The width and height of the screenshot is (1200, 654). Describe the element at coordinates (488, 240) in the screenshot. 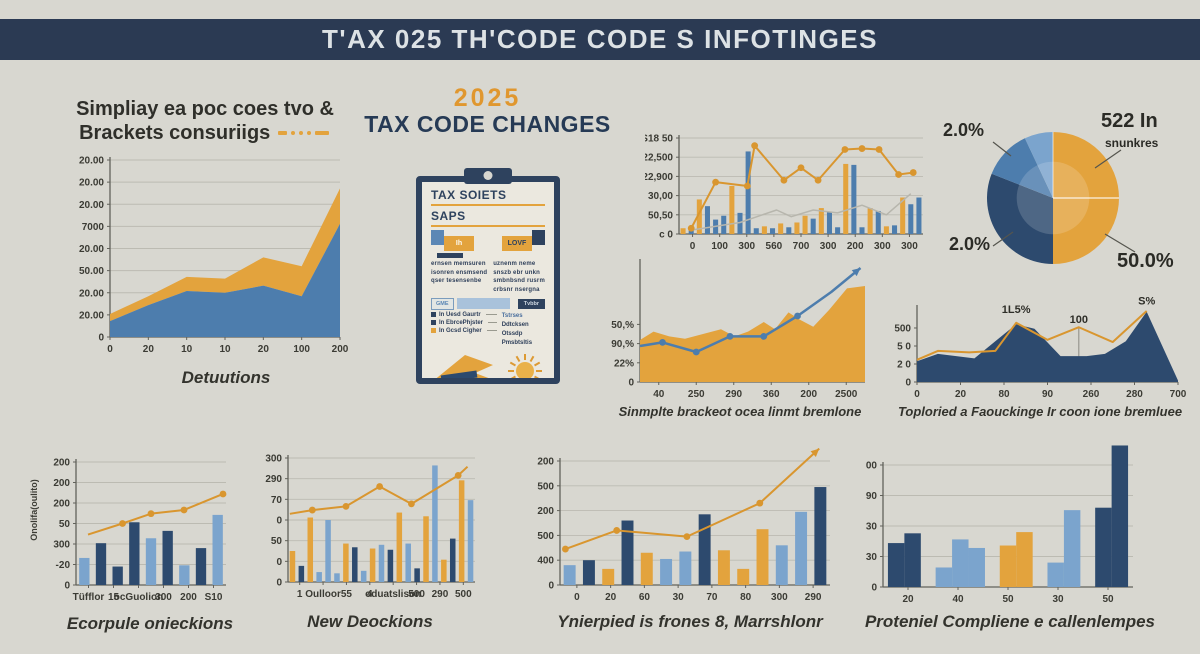

I see `clipboard-badges: Ih LOVF` at that location.